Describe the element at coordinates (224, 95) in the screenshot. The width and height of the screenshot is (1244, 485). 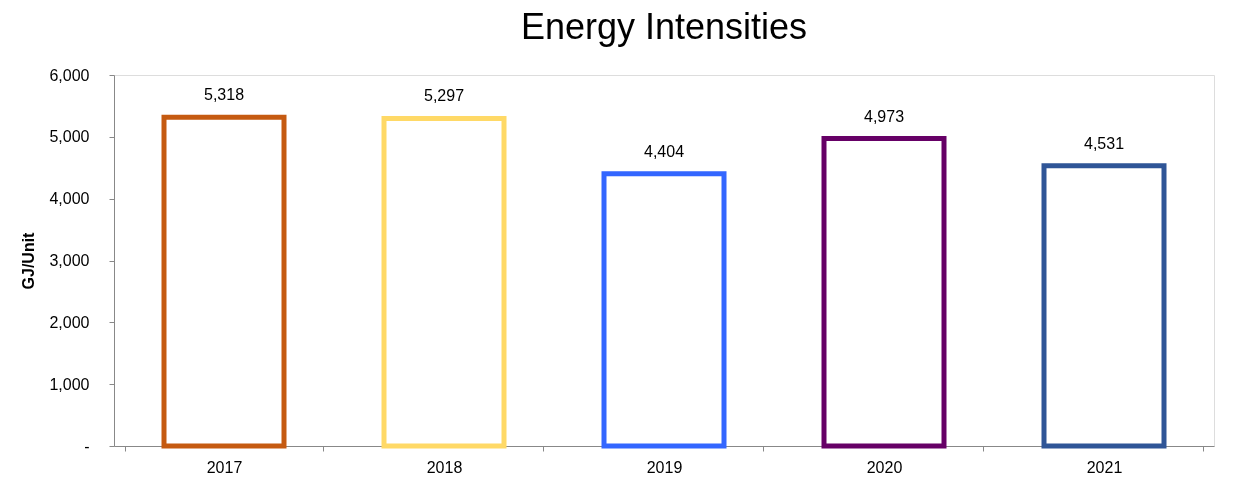
I see `data-label: 5,318` at that location.